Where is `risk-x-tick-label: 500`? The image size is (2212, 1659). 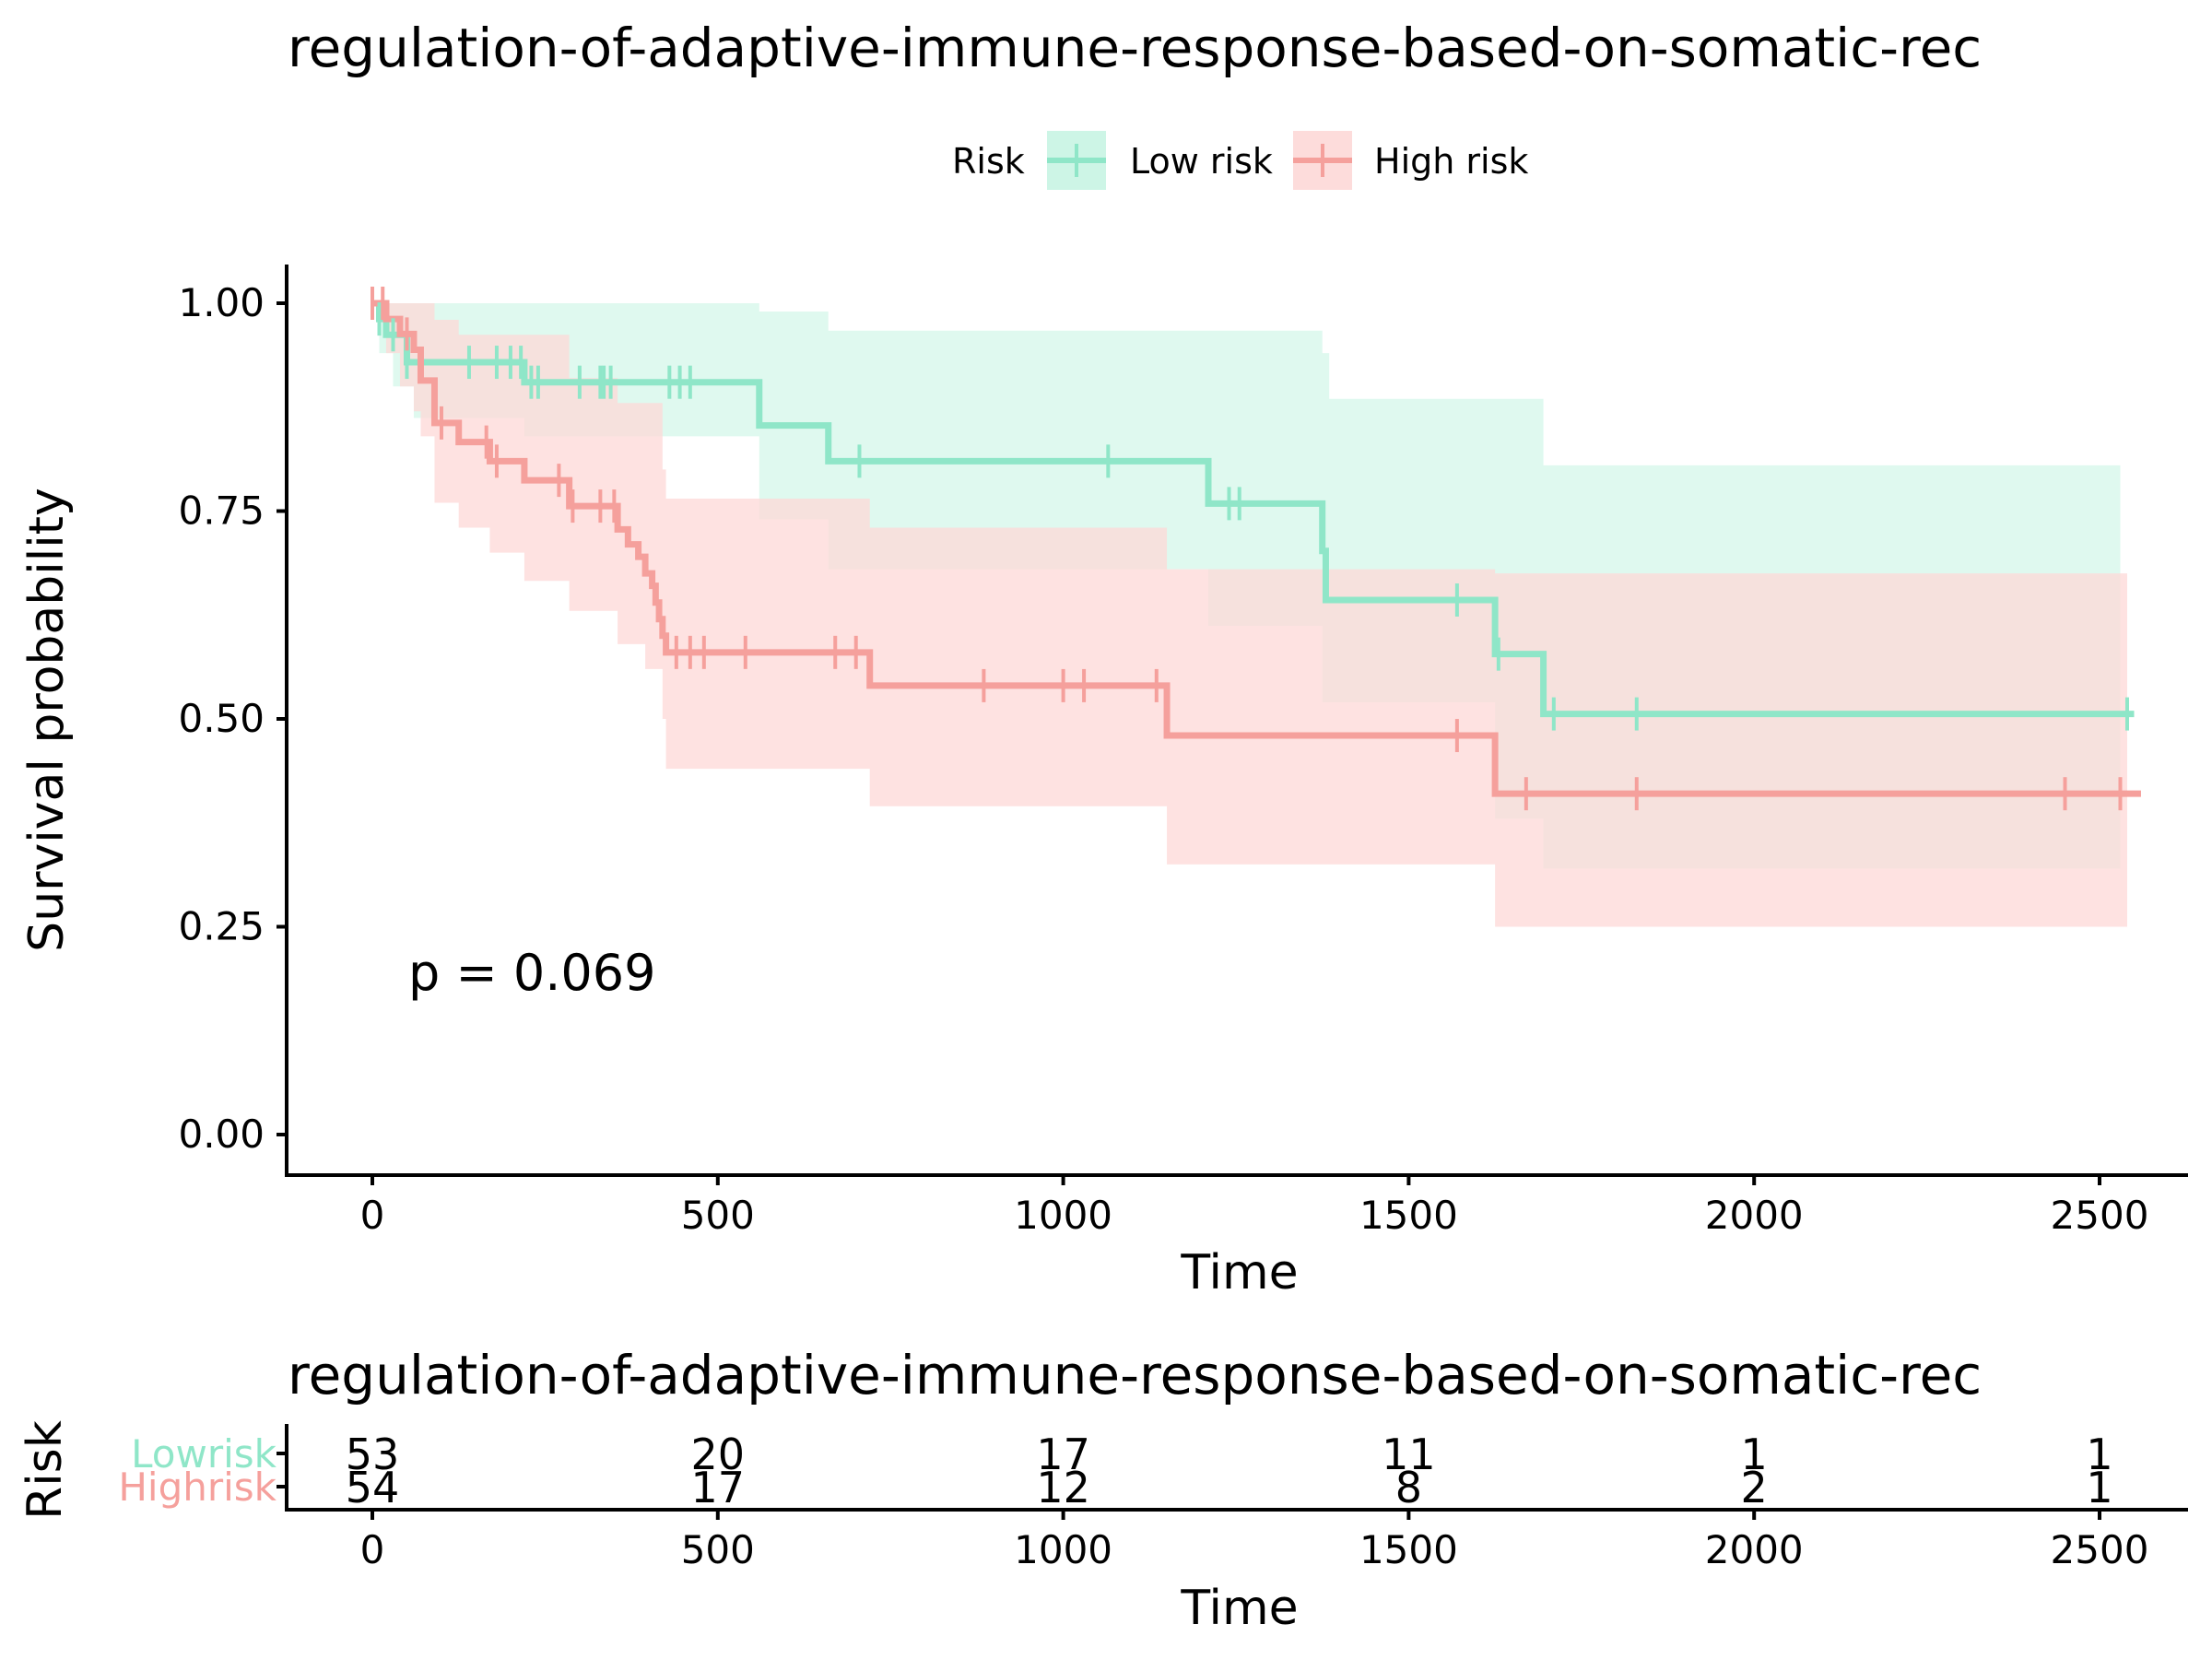
risk-x-tick-label: 500 is located at coordinates (718, 1549).